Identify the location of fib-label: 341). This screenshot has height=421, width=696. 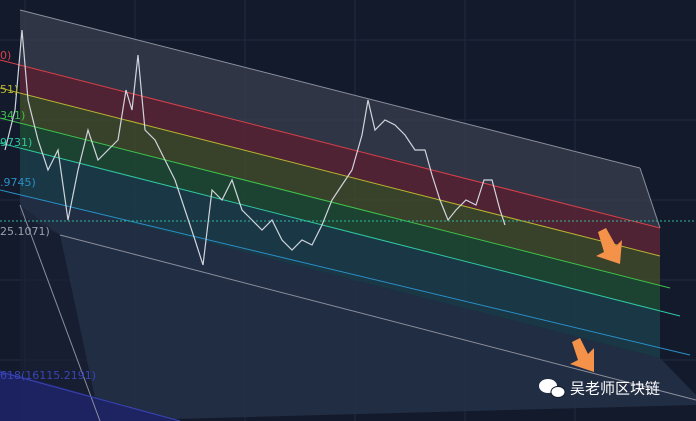
(12, 115).